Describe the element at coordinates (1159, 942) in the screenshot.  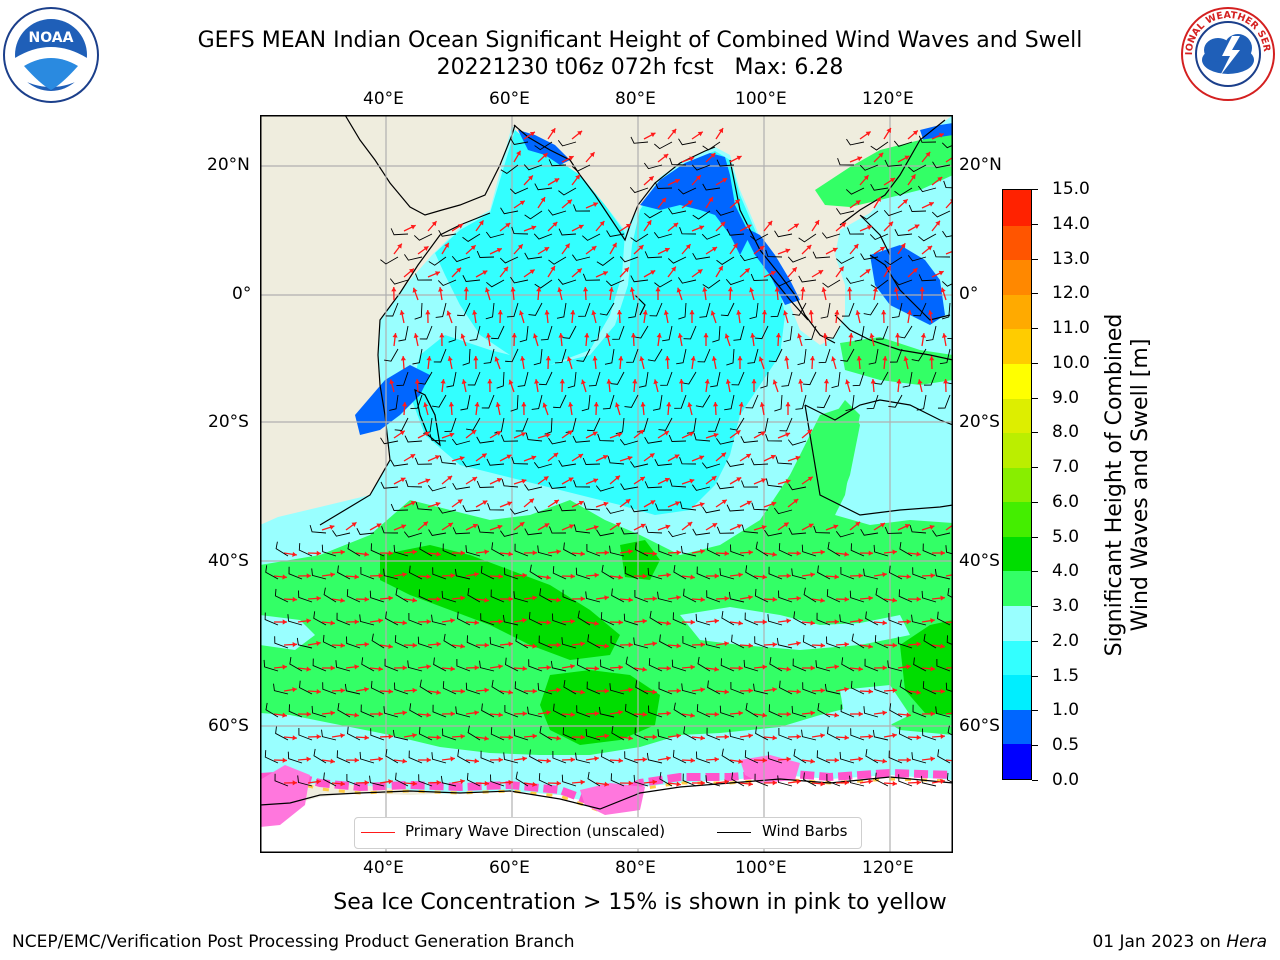
I see `footer-date-text: 01 Jan 2023 on` at that location.